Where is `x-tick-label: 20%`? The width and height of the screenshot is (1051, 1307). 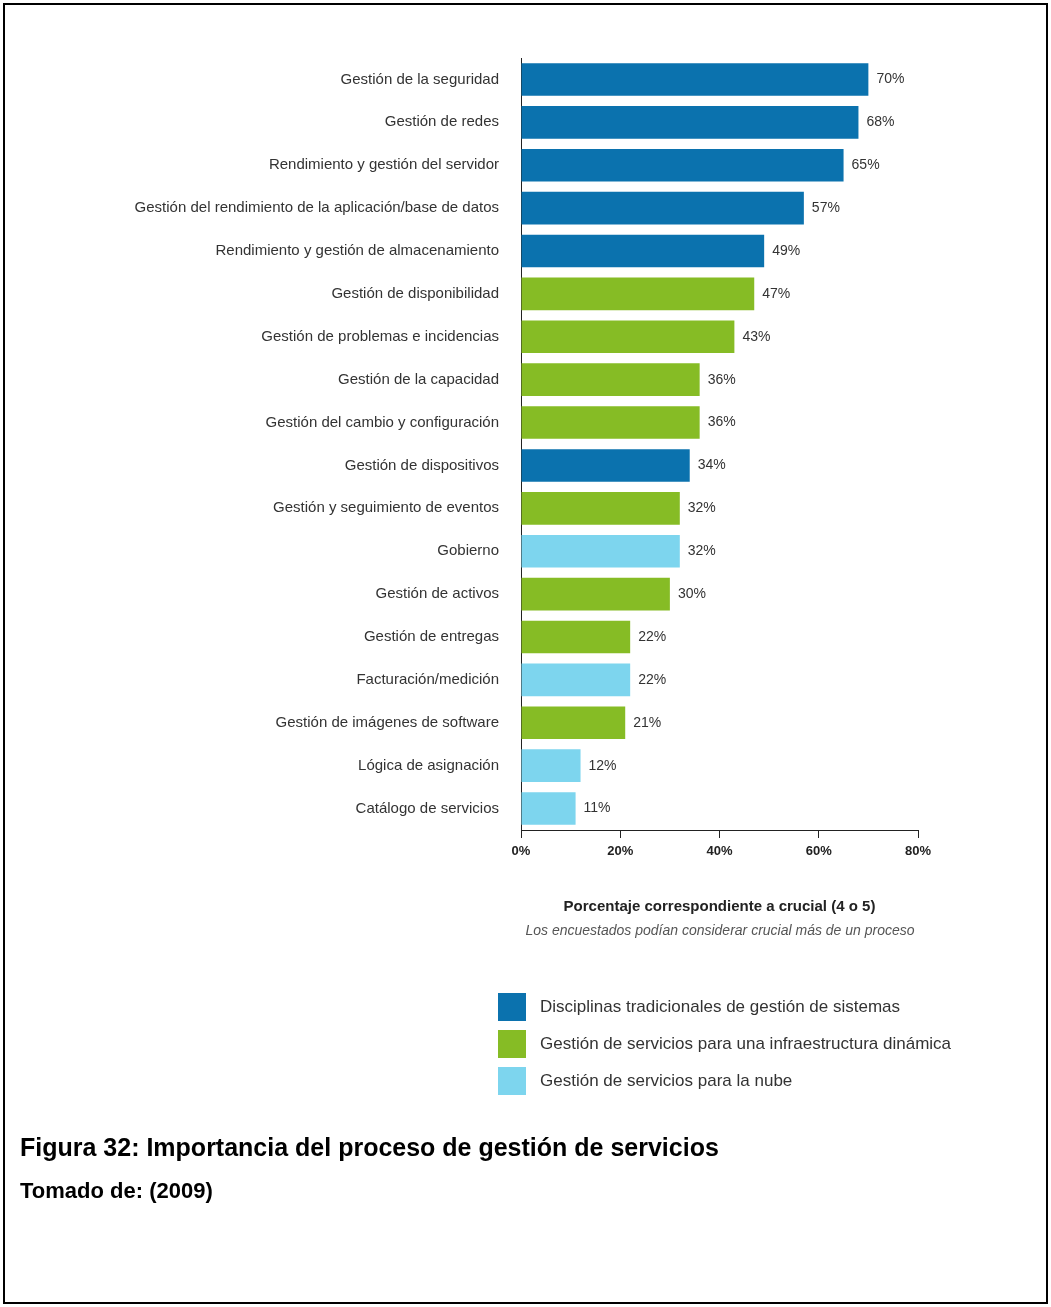
x-tick-label: 20% is located at coordinates (620, 851).